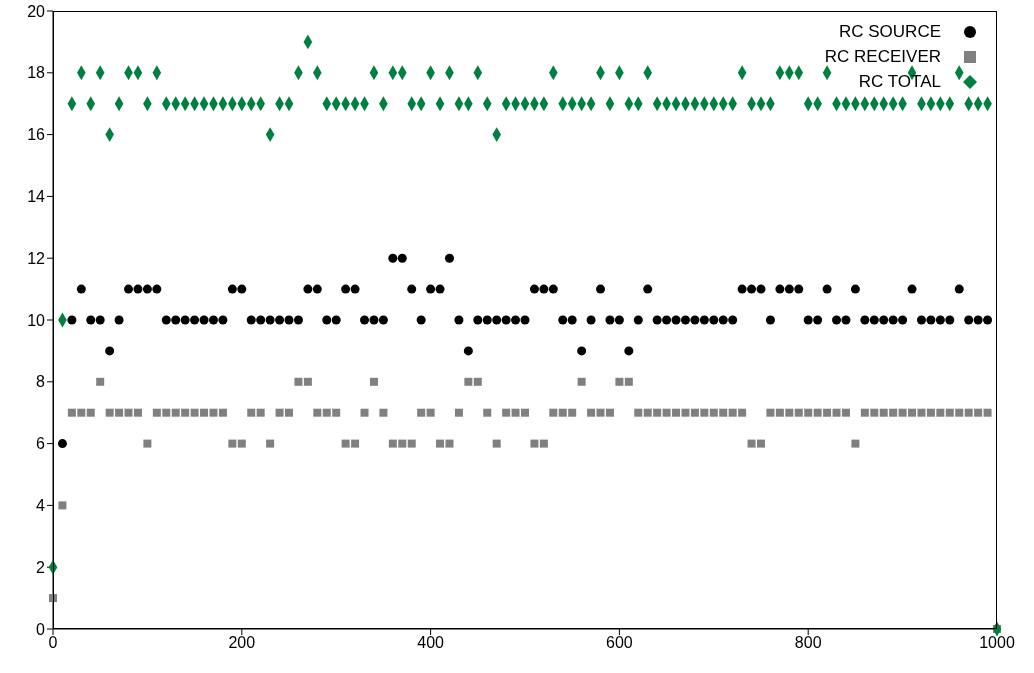 Image resolution: width=1034 pixels, height=673 pixels. Describe the element at coordinates (36, 11) in the screenshot. I see `y-tick-label: 20` at that location.